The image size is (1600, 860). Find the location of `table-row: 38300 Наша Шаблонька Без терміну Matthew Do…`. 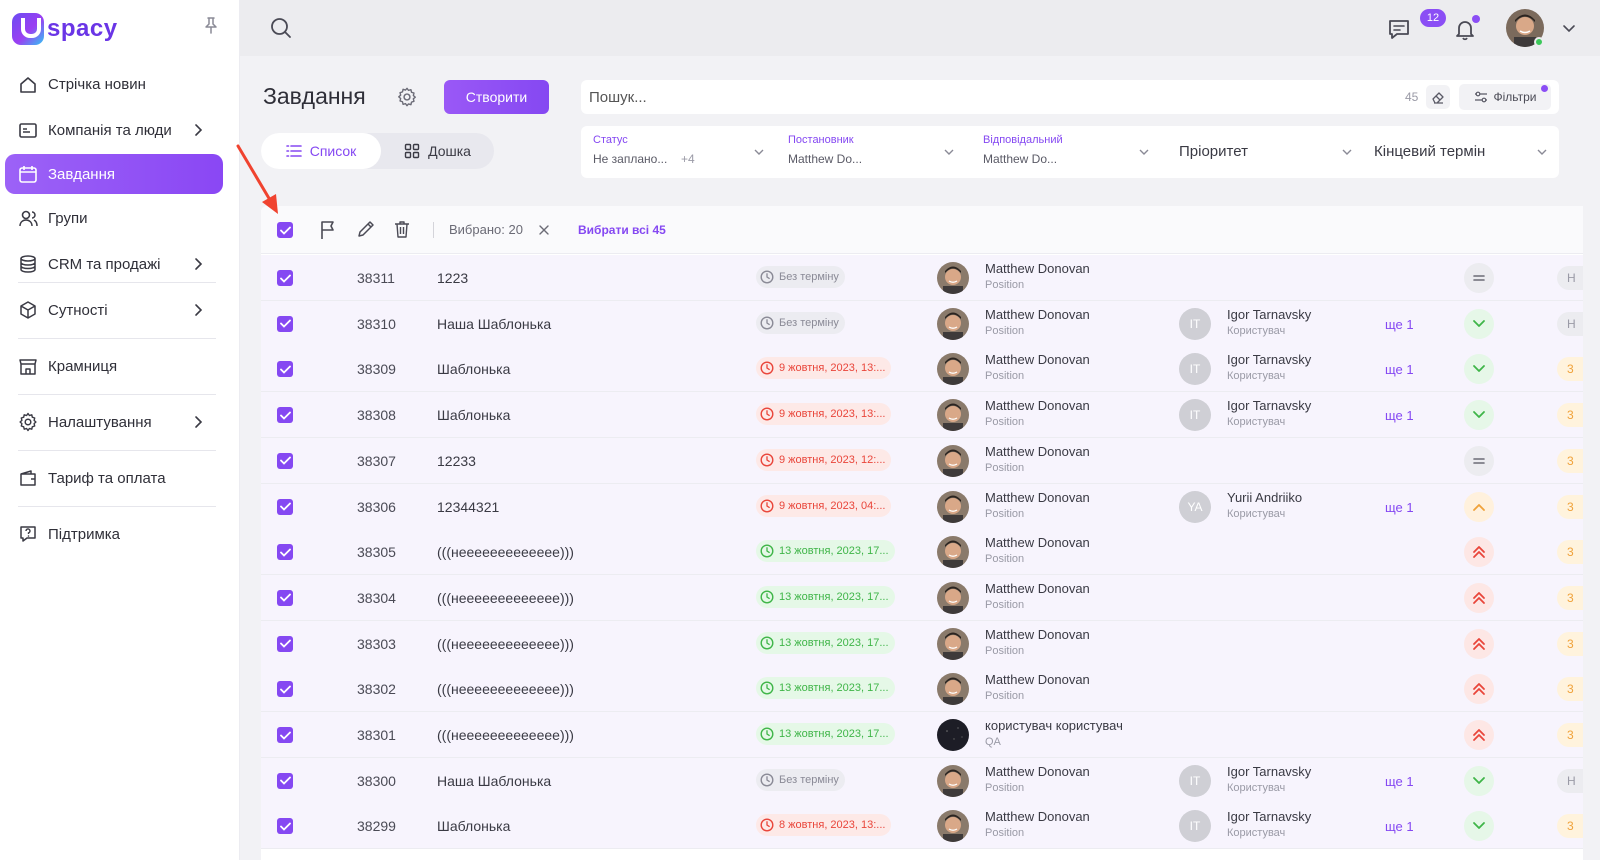

table-row: 38300 Наша Шаблонька Без терміну Matthew Do… is located at coordinates (922, 780).